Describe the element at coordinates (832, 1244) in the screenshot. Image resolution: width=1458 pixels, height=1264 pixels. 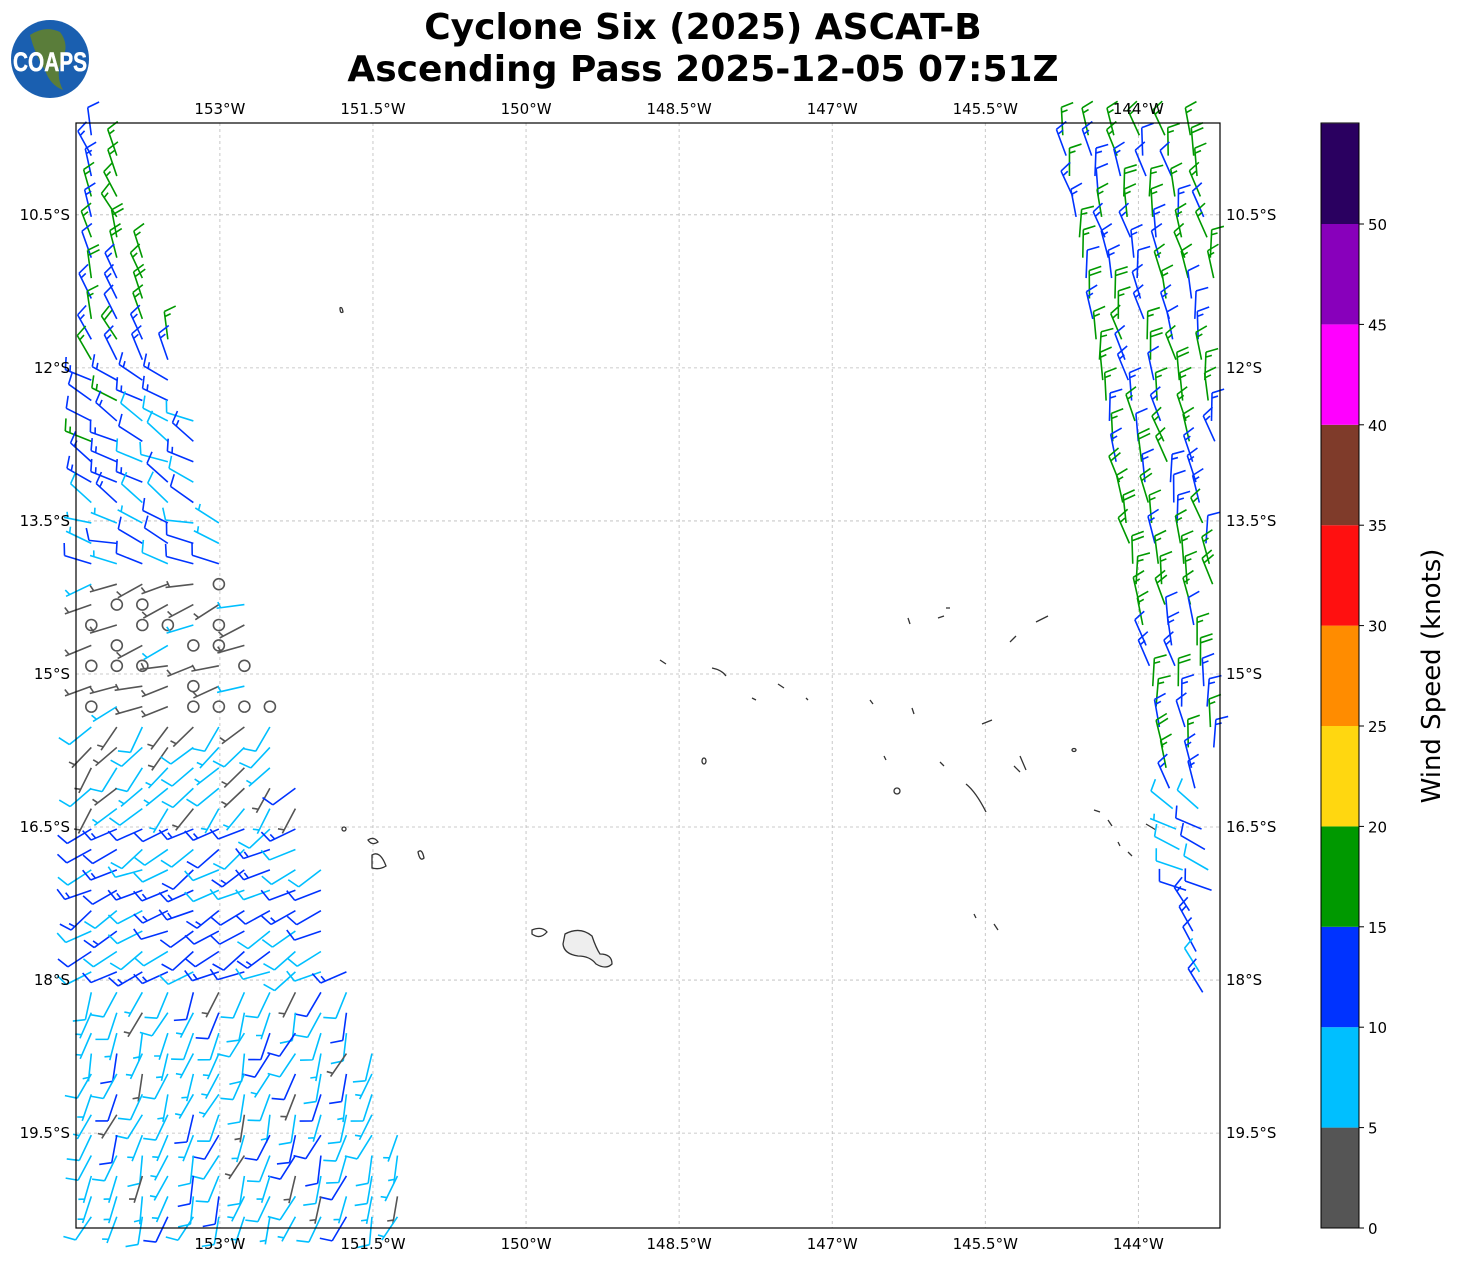
I see `lon-tick-bottom: 147°W` at that location.